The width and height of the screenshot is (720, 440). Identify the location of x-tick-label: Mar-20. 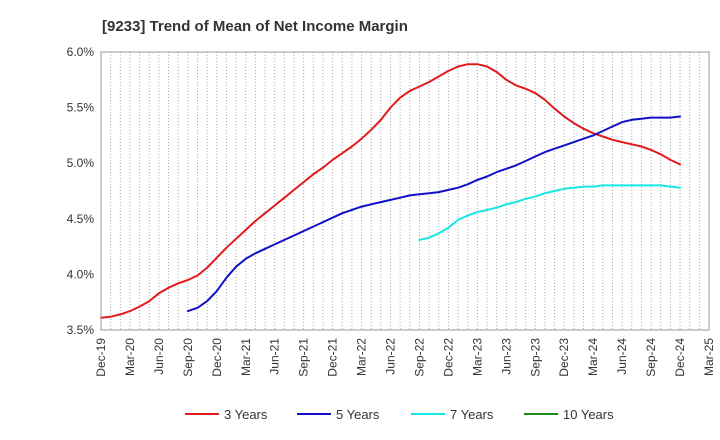
(130, 357).